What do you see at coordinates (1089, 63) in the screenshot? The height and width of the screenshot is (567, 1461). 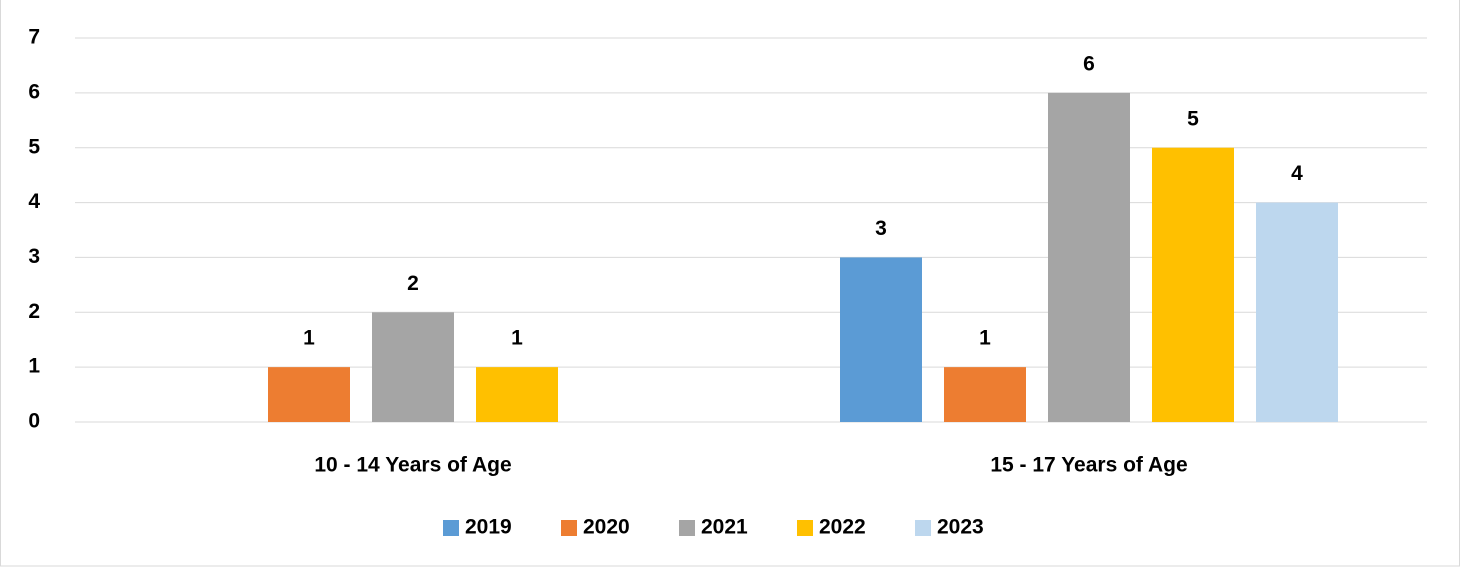 I see `data-label: 6` at bounding box center [1089, 63].